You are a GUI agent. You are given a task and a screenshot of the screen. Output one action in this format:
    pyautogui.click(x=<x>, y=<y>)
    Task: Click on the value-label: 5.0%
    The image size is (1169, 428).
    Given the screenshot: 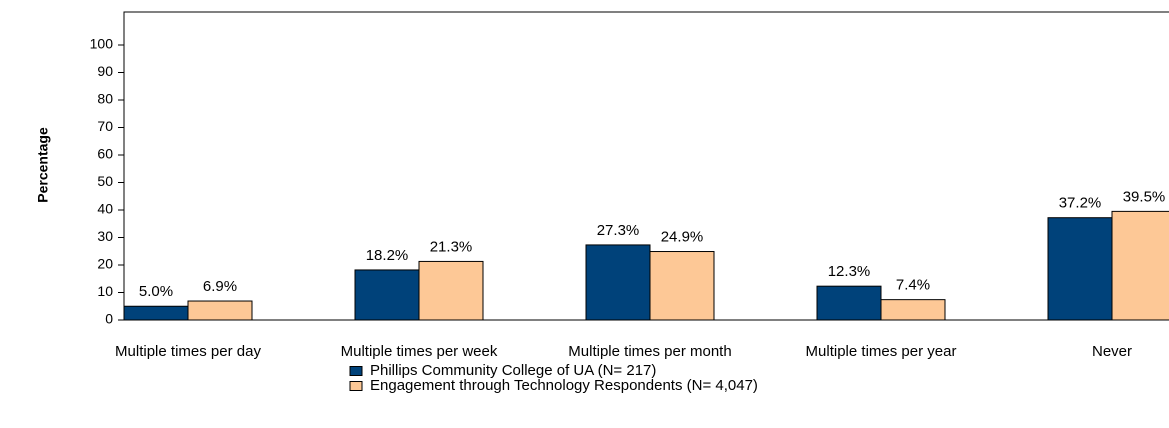 What is the action you would take?
    pyautogui.click(x=156, y=291)
    